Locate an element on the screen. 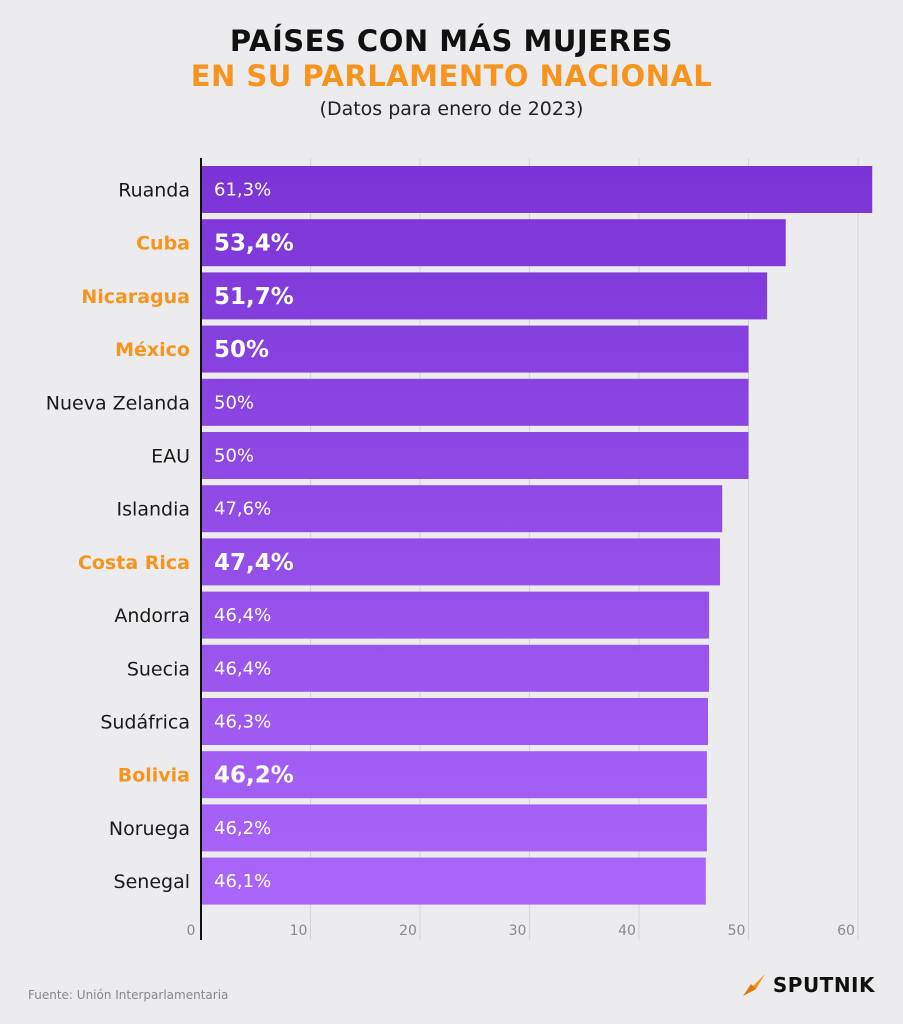  category-label: Andorra is located at coordinates (152, 616).